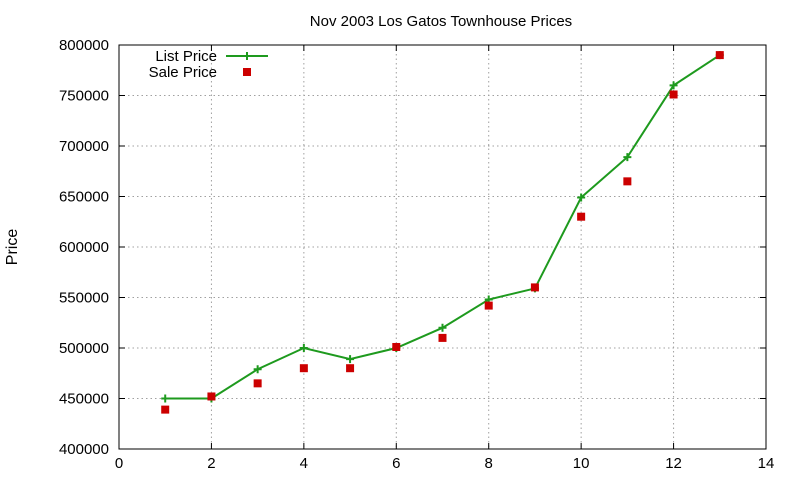 Image resolution: width=800 pixels, height=480 pixels. I want to click on y-tick-label: 550000, so click(84, 298).